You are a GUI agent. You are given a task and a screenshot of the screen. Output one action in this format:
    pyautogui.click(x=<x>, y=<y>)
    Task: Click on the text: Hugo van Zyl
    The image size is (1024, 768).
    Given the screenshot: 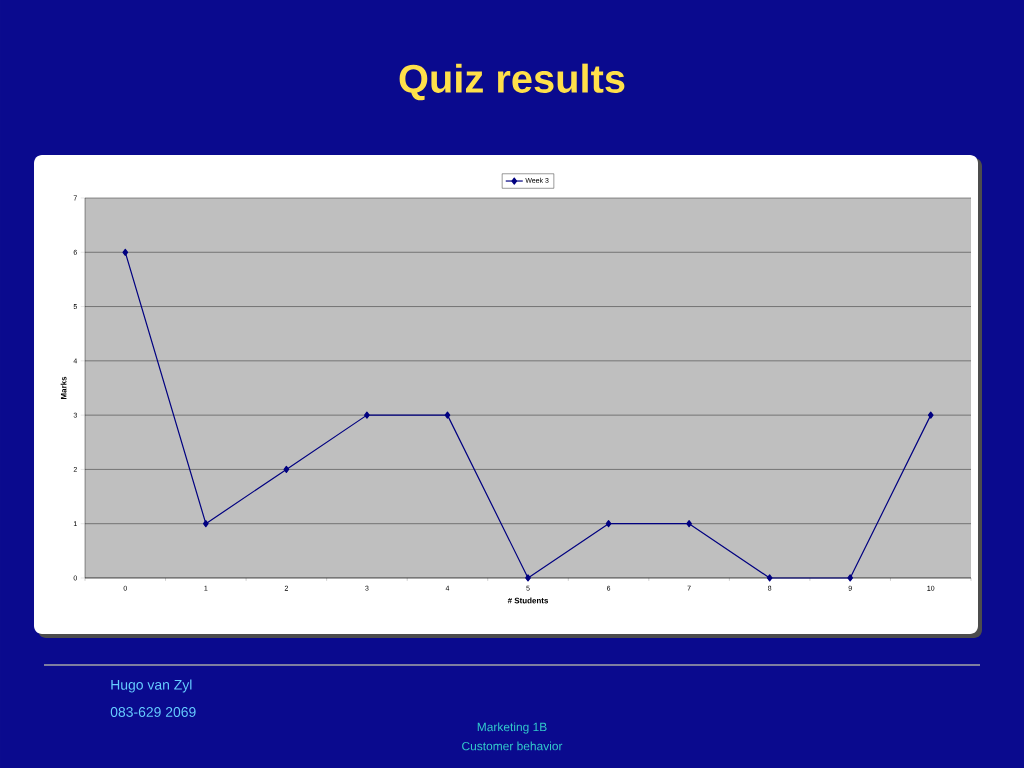 What is the action you would take?
    pyautogui.click(x=151, y=686)
    